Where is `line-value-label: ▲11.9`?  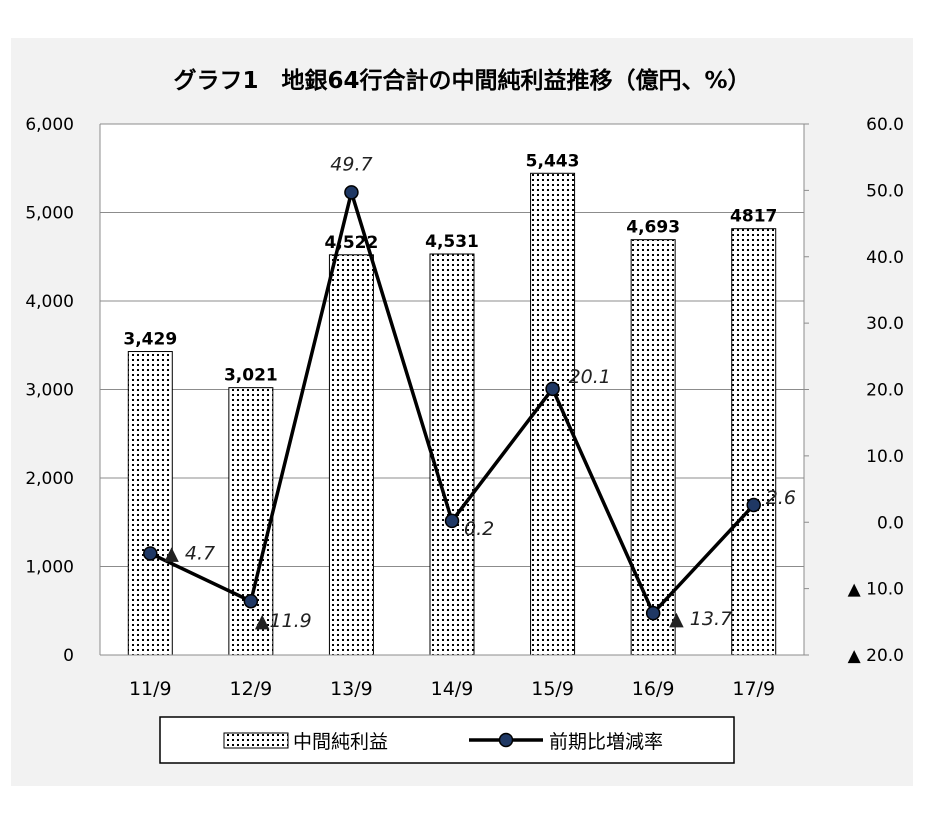
line-value-label: ▲11.9 is located at coordinates (283, 621).